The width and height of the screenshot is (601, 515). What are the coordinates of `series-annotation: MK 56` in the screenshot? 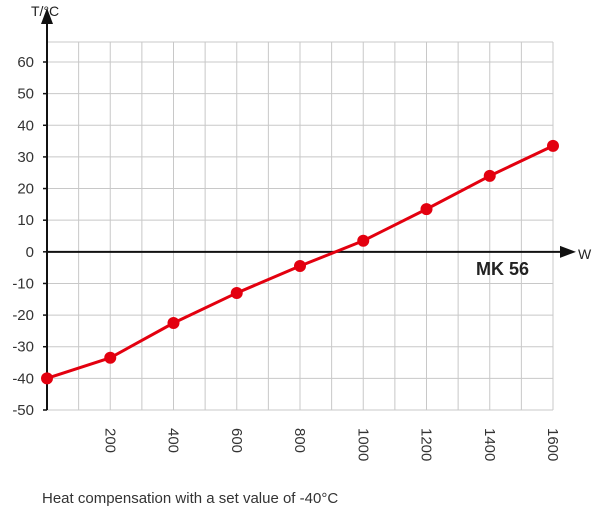 It's located at (502, 269).